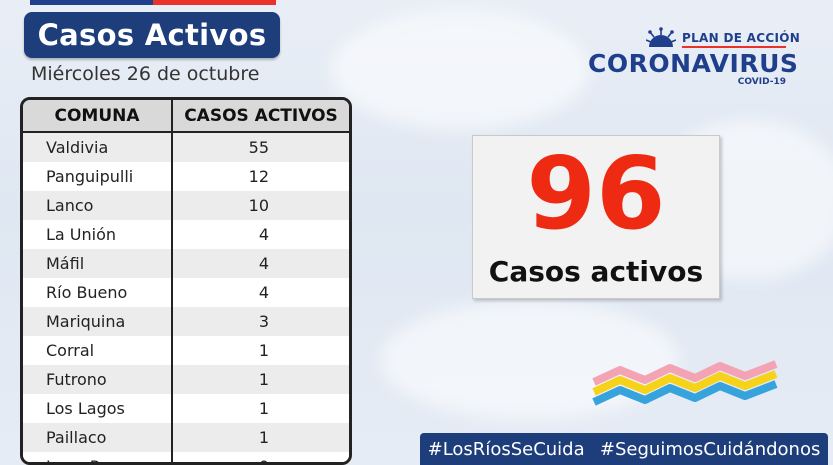 Image resolution: width=833 pixels, height=465 pixels. I want to click on table-row: Los Lagos 1, so click(186, 408).